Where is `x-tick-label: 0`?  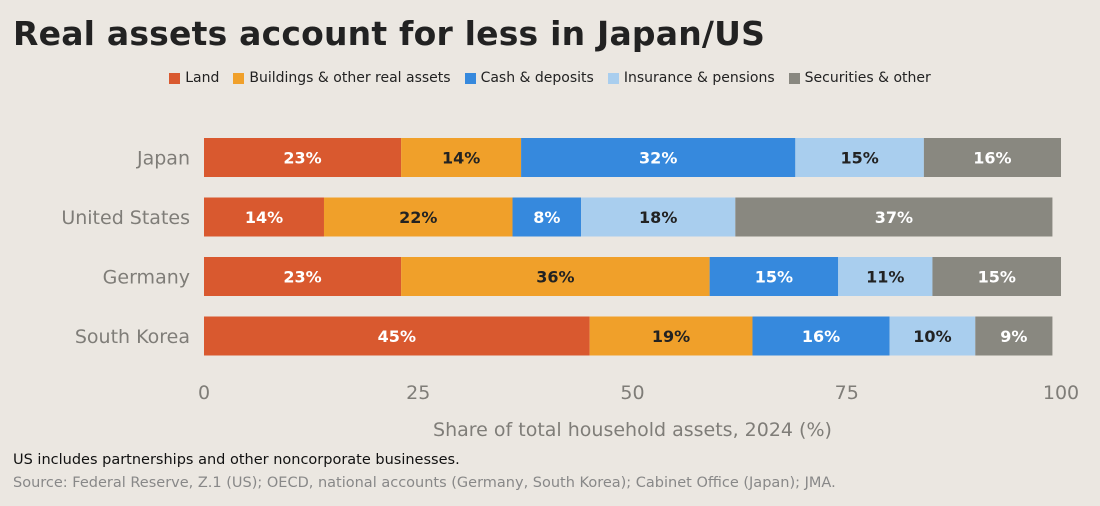 x-tick-label: 0 is located at coordinates (204, 393).